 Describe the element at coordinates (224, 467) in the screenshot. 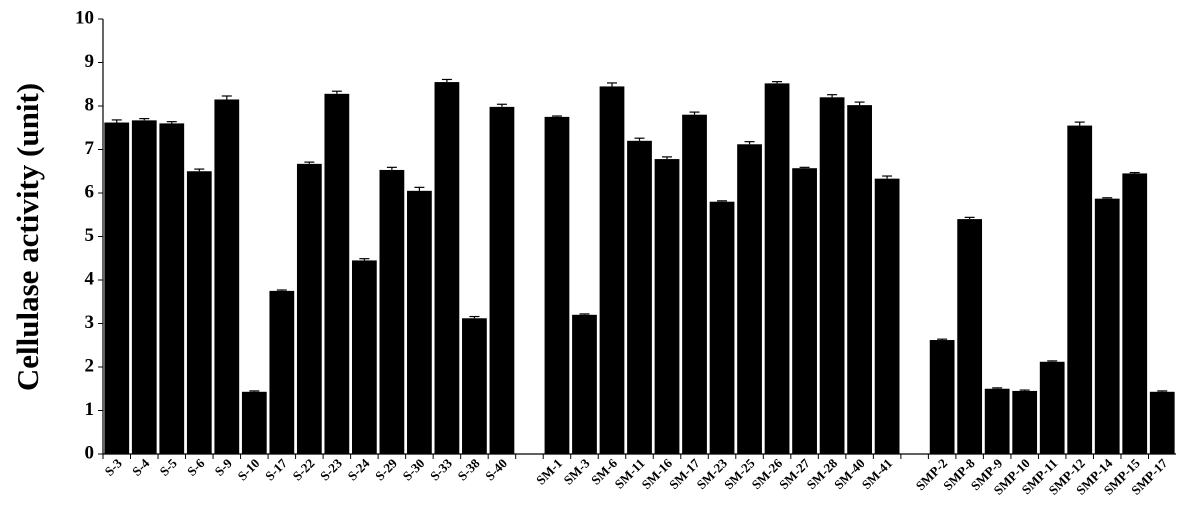

I see `x-tick-label: S-9` at that location.